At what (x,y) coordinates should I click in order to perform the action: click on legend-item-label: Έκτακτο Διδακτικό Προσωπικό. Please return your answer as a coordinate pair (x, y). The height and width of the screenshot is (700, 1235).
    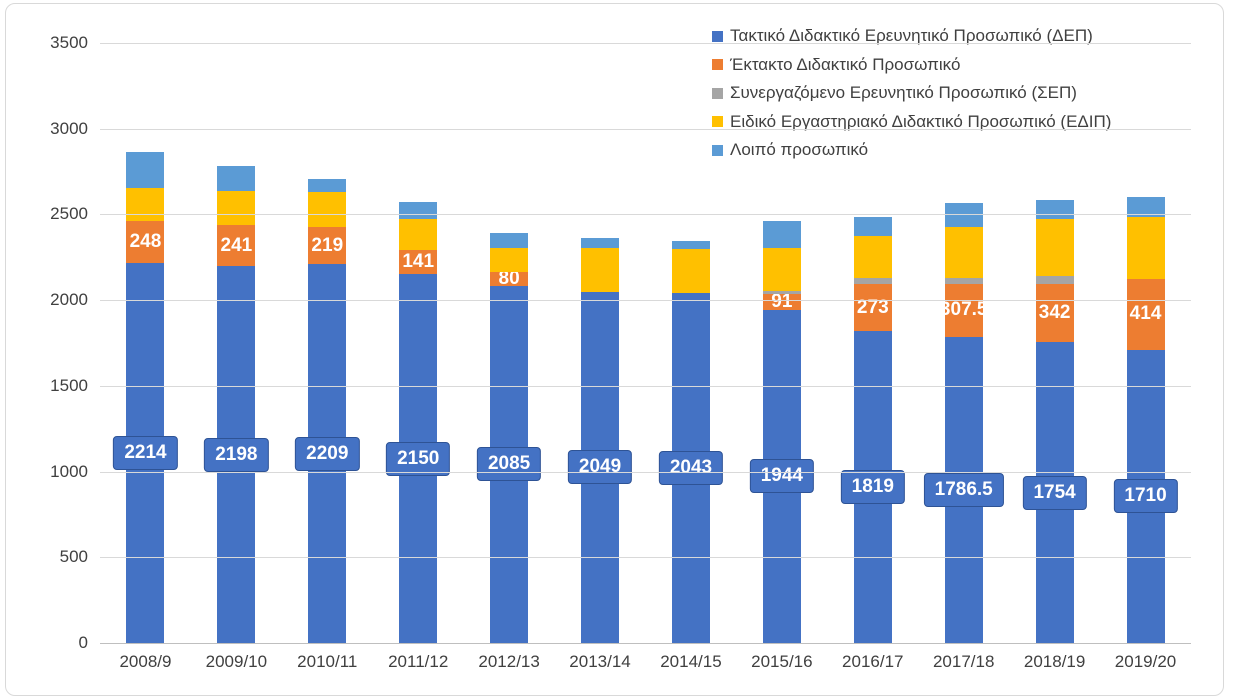
    Looking at the image, I should click on (845, 64).